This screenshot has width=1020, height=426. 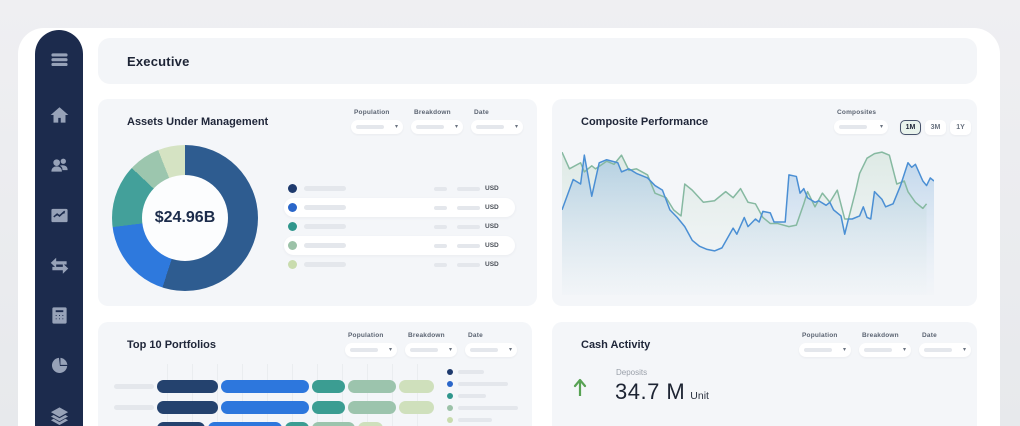 What do you see at coordinates (59, 165) in the screenshot?
I see `users-icon` at bounding box center [59, 165].